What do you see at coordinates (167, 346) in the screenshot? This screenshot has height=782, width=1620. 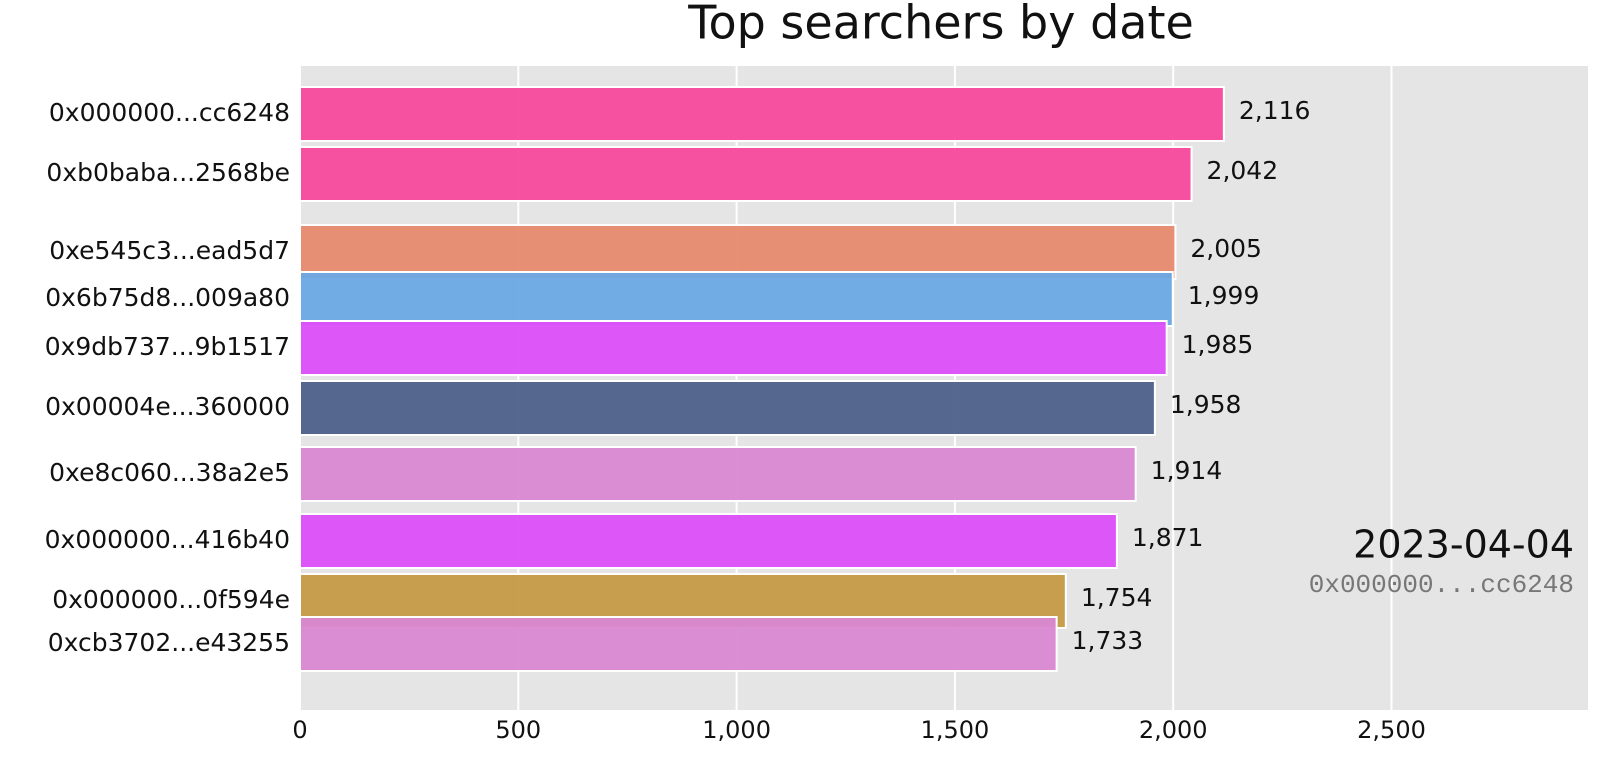 I see `category-label: 0x9db737...9b1517` at bounding box center [167, 346].